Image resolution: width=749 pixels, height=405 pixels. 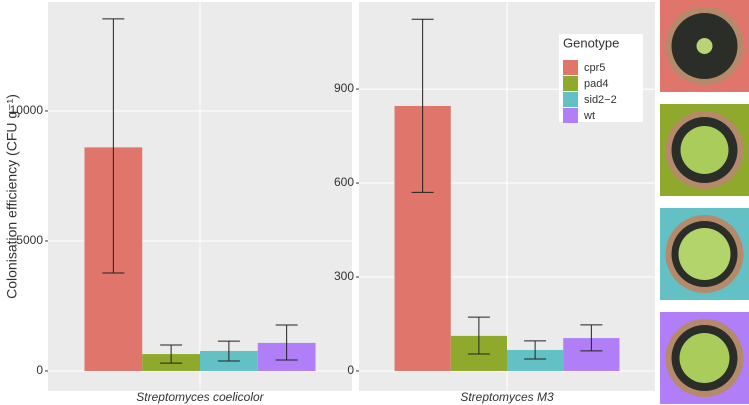 What do you see at coordinates (507, 397) in the screenshot?
I see `x-tick-label: Streptomyces M3` at bounding box center [507, 397].